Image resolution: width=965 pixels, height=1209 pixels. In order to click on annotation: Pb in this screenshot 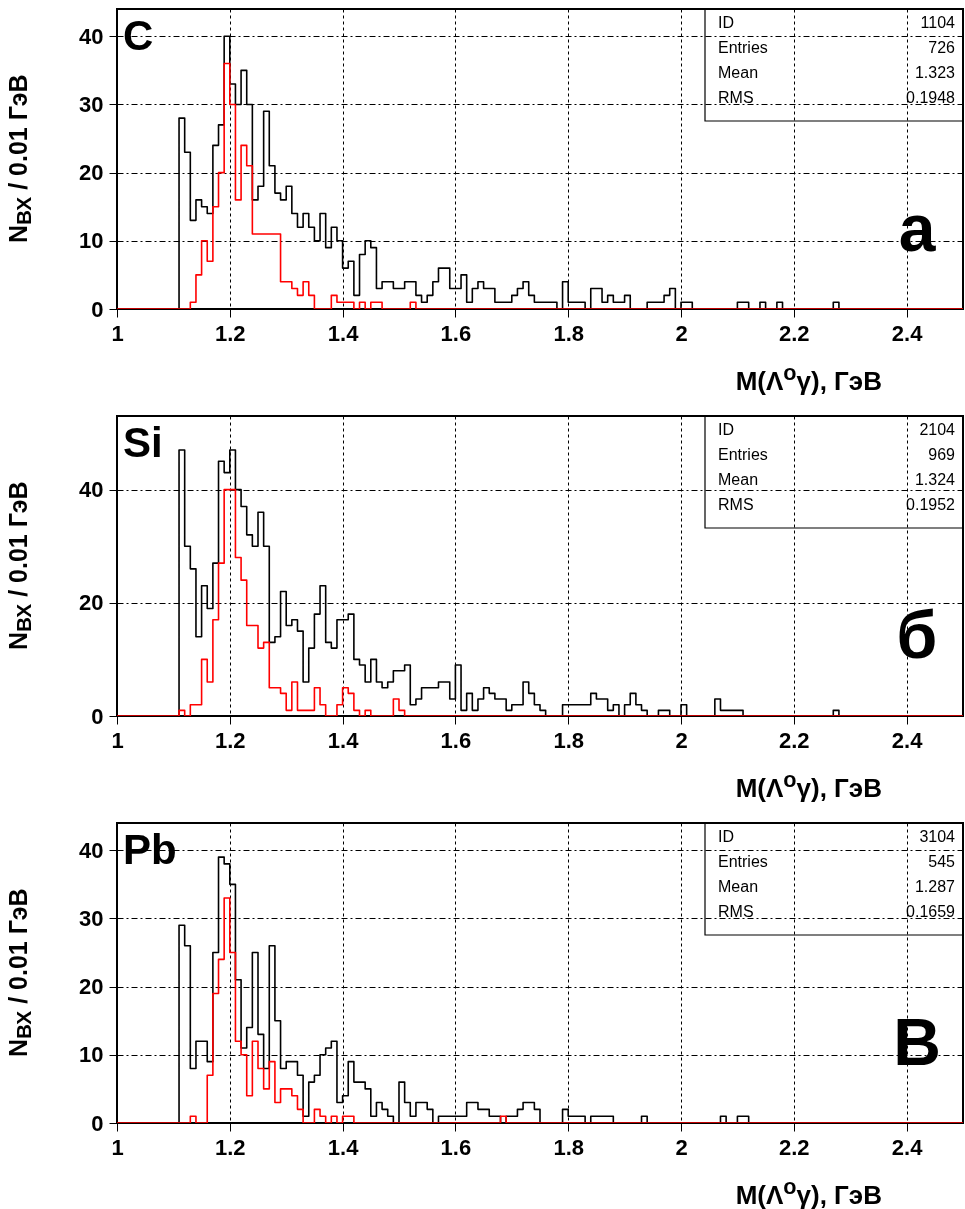, I will do `click(150, 849)`.